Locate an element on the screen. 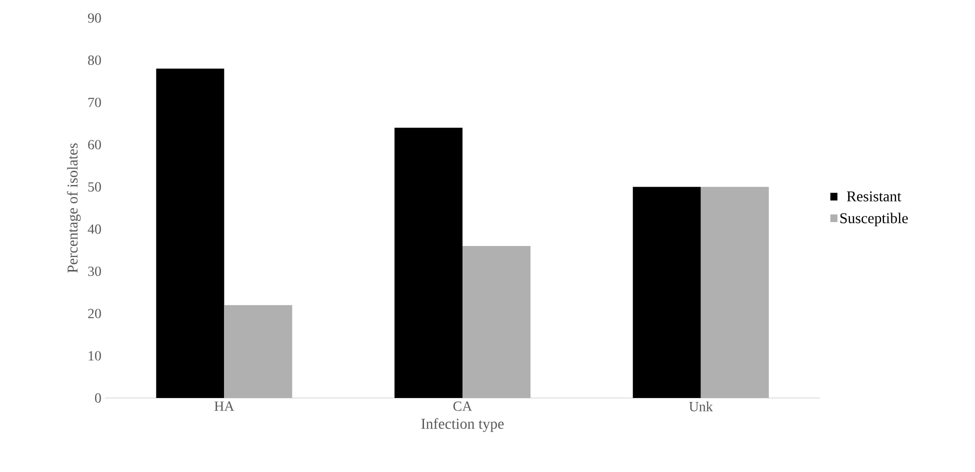  x-tick-label: HA is located at coordinates (224, 406).